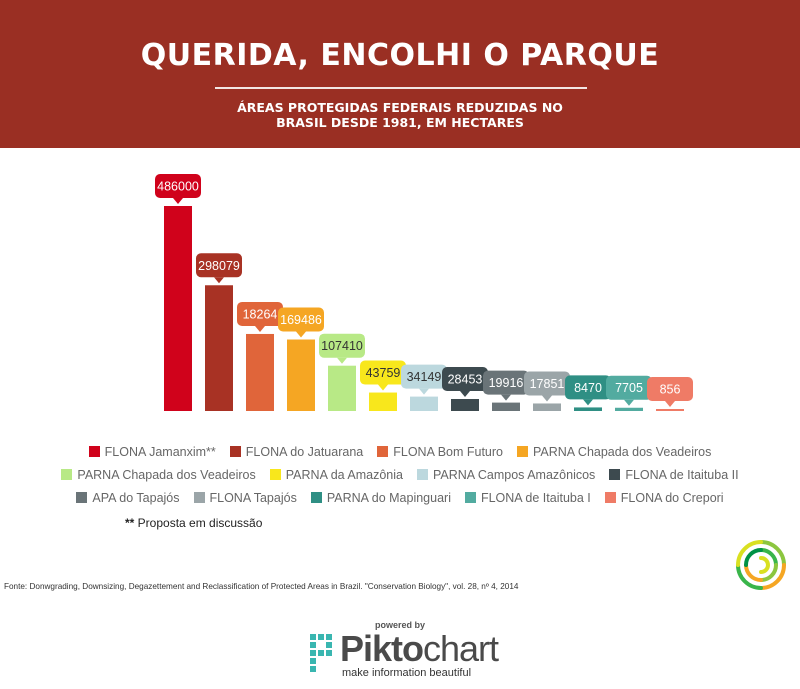  I want to click on wordmark-b: chart, so click(461, 648).